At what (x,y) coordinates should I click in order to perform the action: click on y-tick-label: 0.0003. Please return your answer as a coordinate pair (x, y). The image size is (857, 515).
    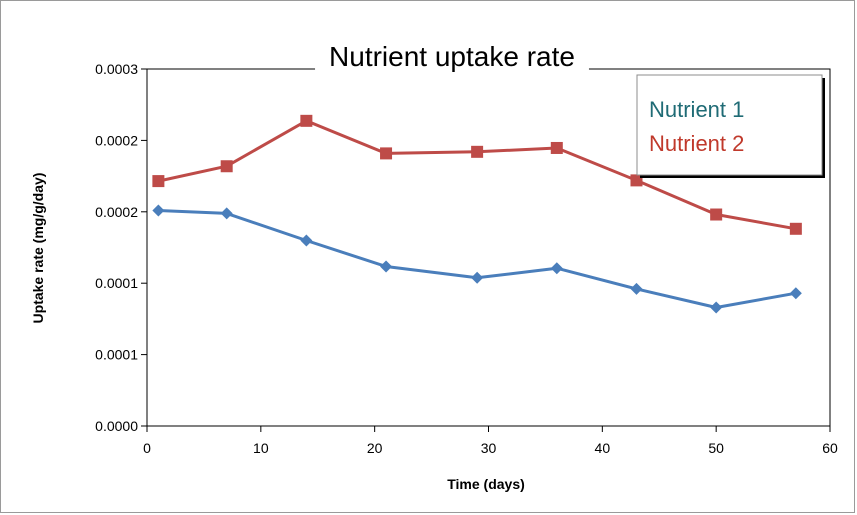
    Looking at the image, I should click on (116, 69).